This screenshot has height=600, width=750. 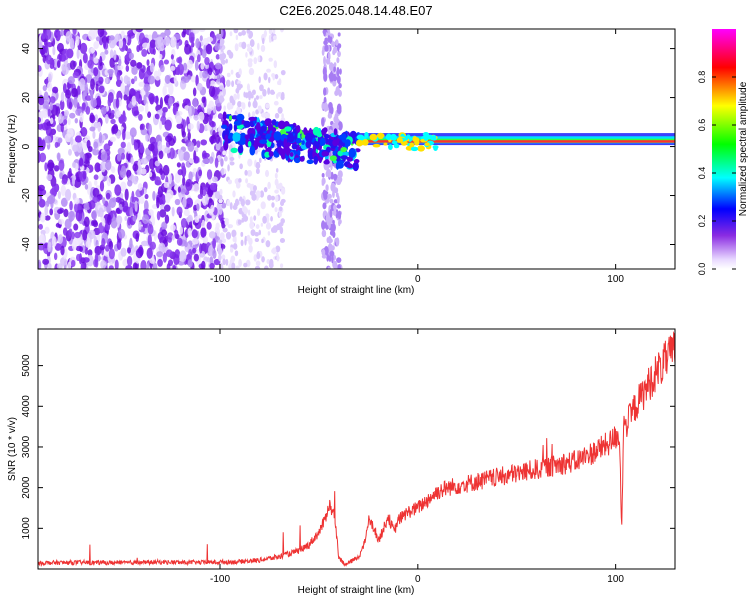 What do you see at coordinates (26, 195) in the screenshot?
I see `y-tick-label: -20` at bounding box center [26, 195].